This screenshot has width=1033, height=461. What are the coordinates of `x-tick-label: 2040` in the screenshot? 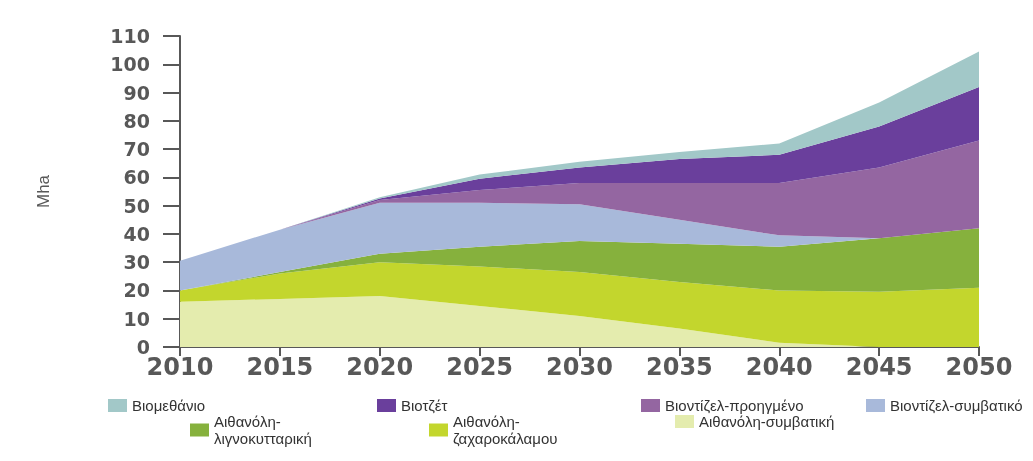 It's located at (779, 367).